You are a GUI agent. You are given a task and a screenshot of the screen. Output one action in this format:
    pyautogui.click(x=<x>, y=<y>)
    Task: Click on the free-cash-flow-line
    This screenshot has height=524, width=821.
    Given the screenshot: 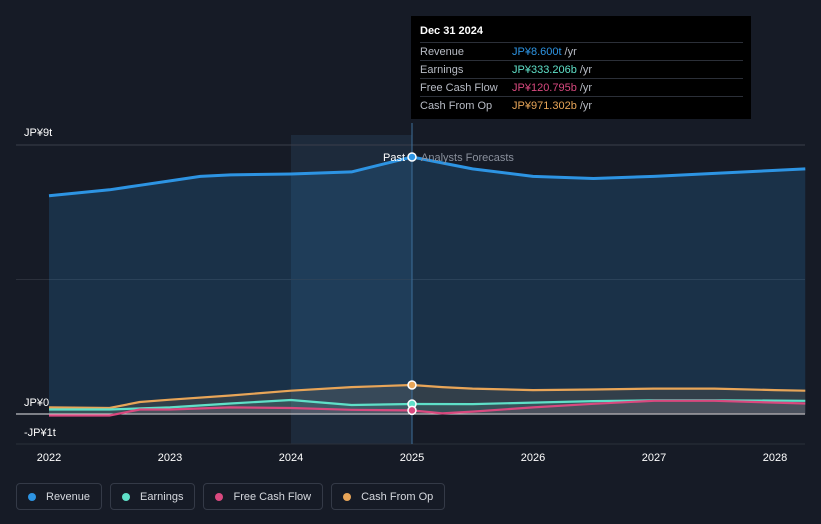 What is the action you would take?
    pyautogui.click(x=427, y=408)
    